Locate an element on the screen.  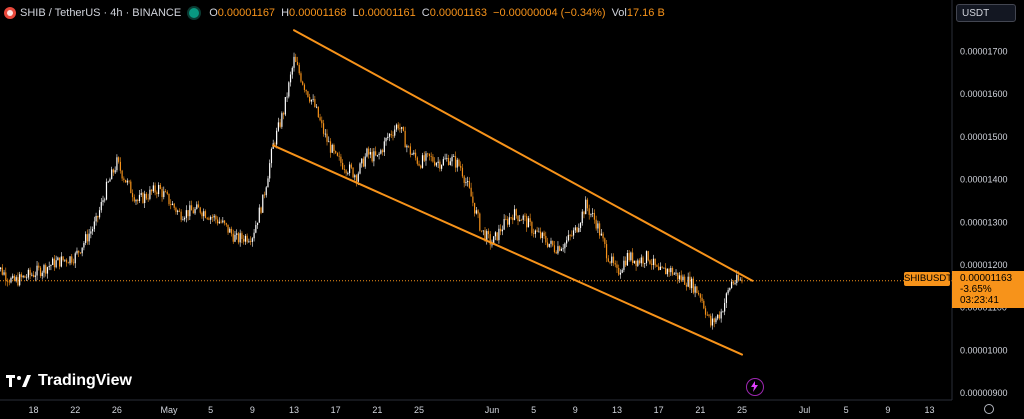
x-tick-label: May is located at coordinates (169, 410).